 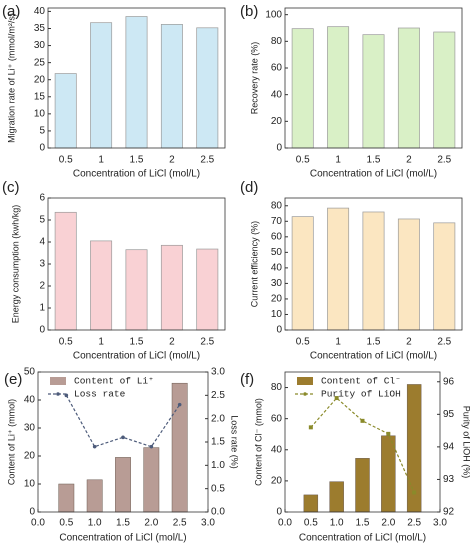 What do you see at coordinates (218, 442) in the screenshot?
I see `y2-tick-label: 1.5` at bounding box center [218, 442].